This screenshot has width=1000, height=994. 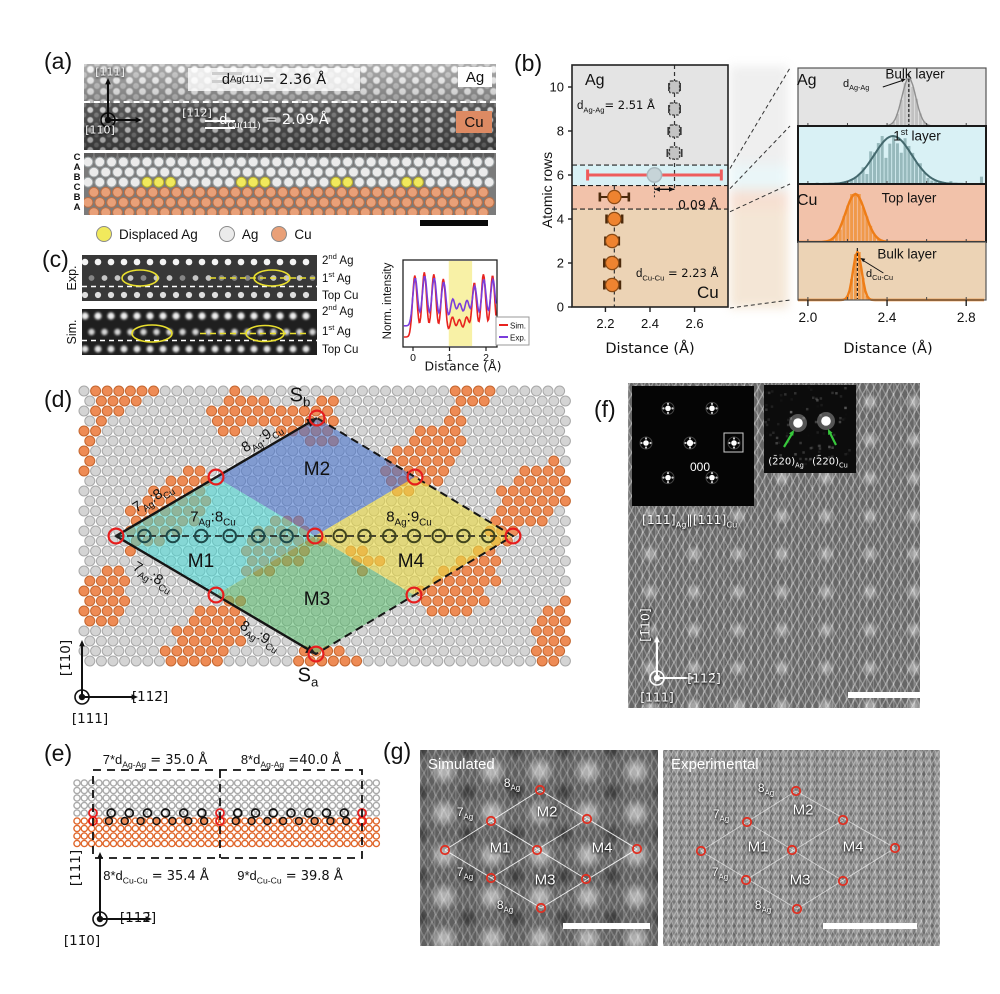 What do you see at coordinates (547, 812) in the screenshot?
I see `g-sim-m2: M2` at bounding box center [547, 812].